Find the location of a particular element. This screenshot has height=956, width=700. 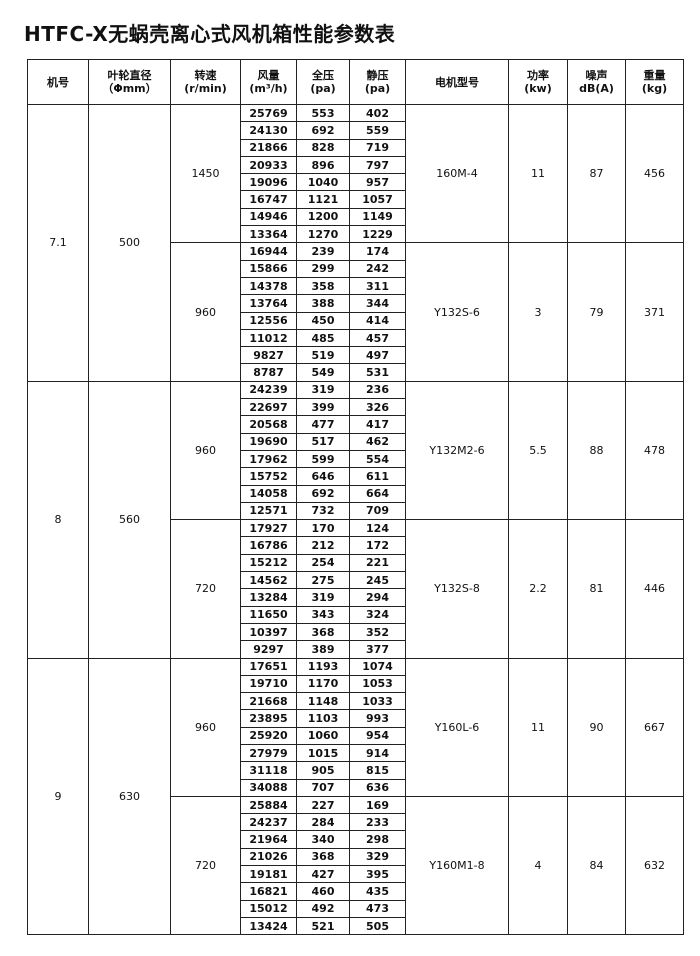

header-cell: 电机型号 is located at coordinates (457, 82).